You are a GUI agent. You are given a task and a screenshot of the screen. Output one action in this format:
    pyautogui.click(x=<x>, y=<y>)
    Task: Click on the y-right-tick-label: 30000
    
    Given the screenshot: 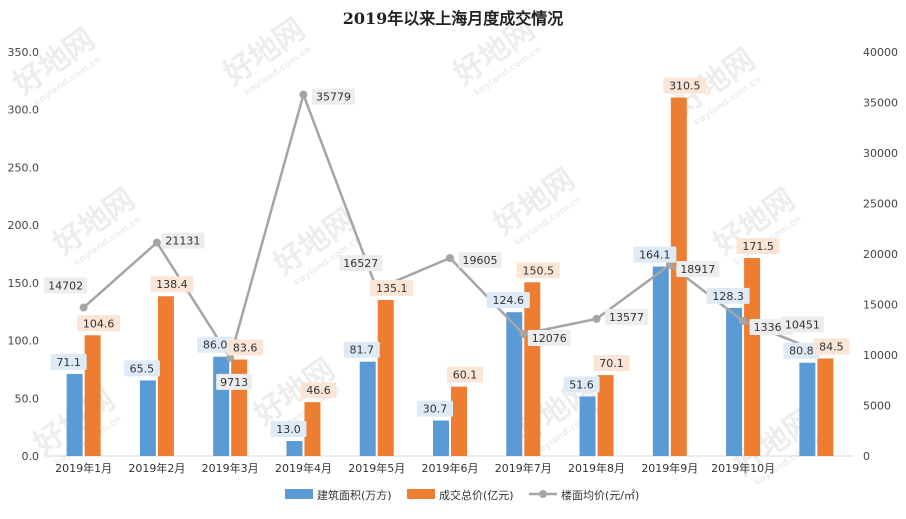 What is the action you would take?
    pyautogui.click(x=880, y=153)
    